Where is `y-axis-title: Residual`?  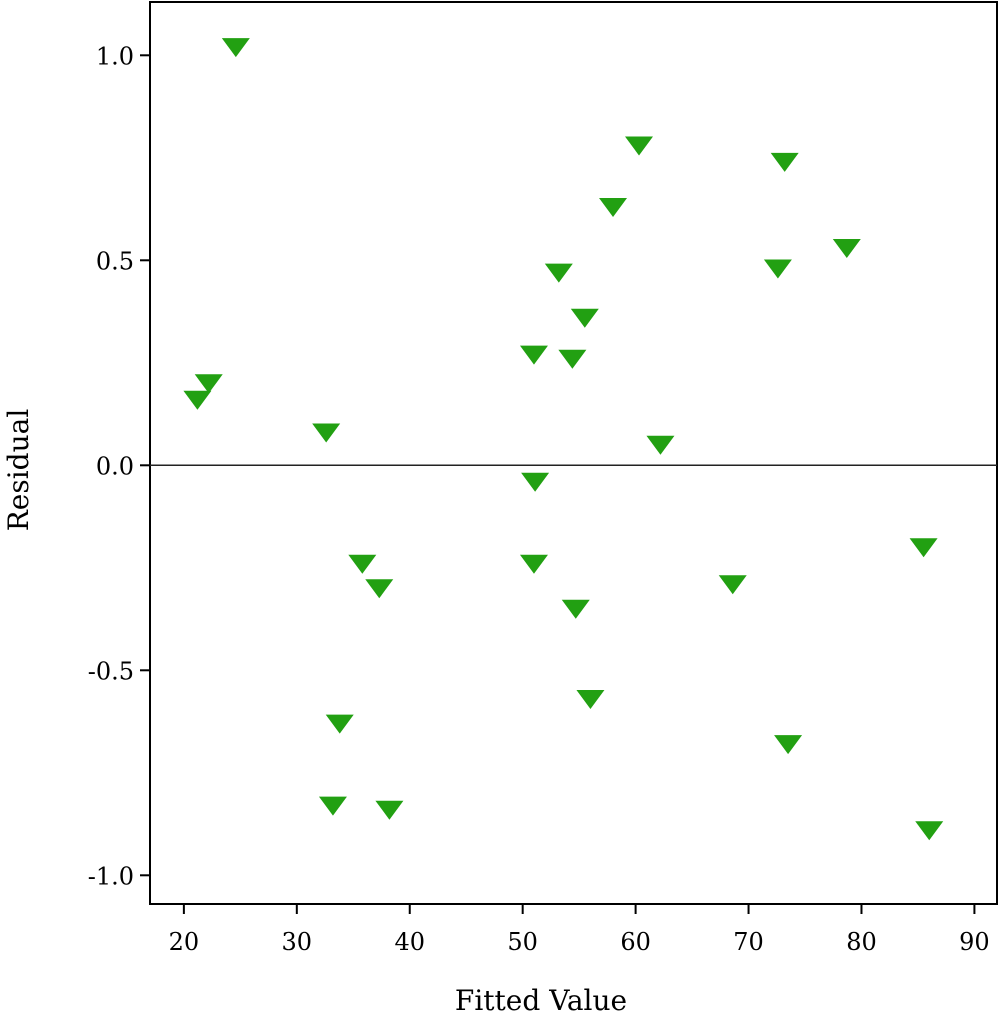
y-axis-title: Residual is located at coordinates (18, 470).